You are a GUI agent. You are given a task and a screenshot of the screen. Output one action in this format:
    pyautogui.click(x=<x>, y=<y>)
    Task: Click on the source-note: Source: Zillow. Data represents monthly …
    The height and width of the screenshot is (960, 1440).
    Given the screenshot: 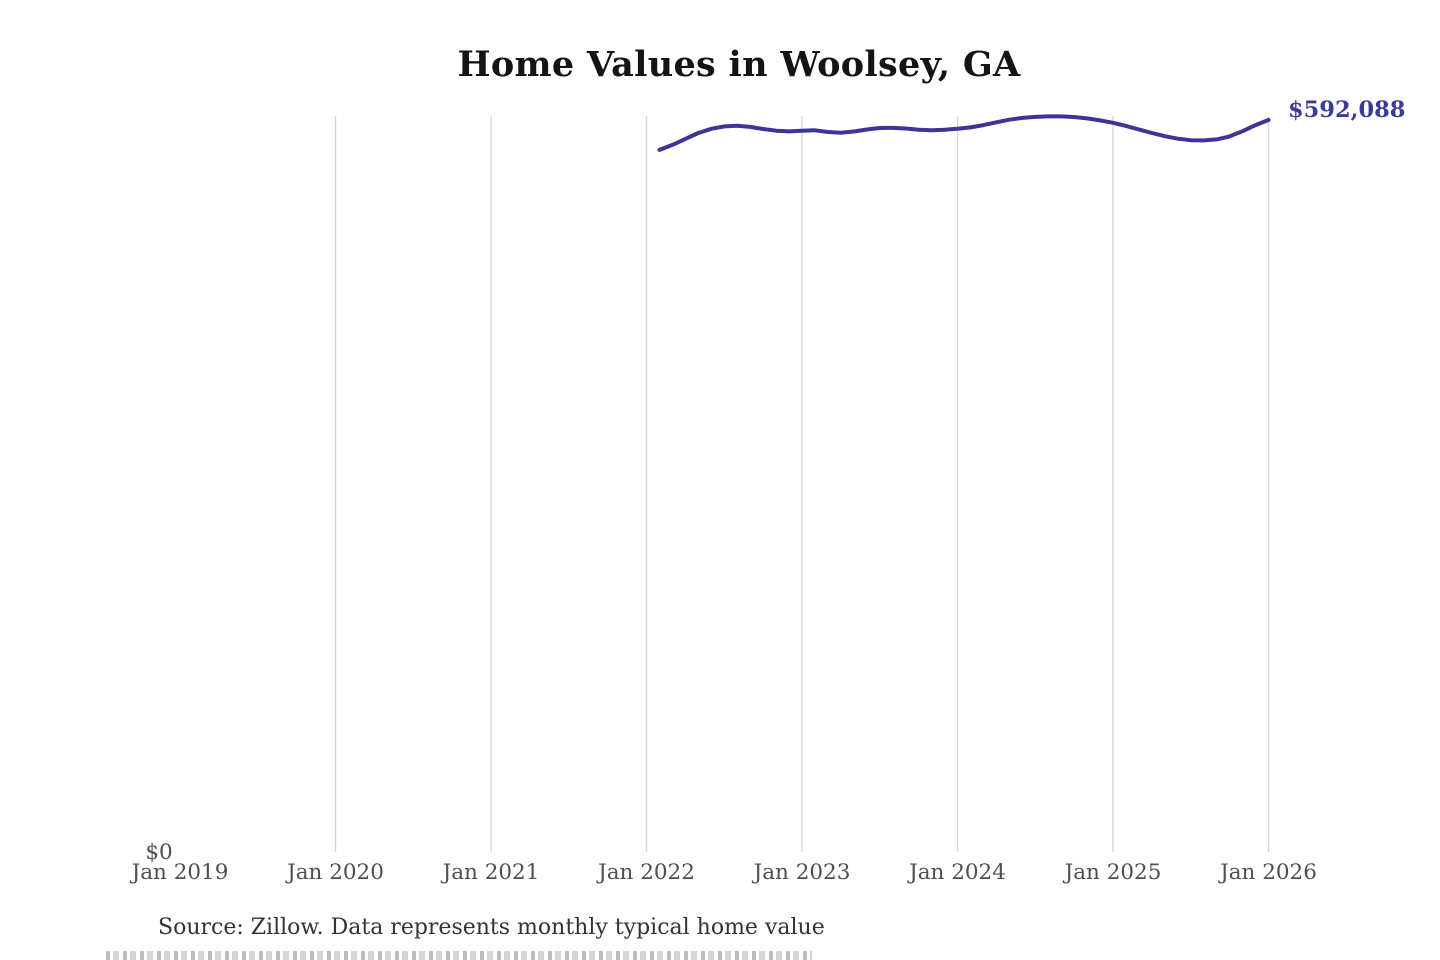 What is the action you would take?
    pyautogui.click(x=491, y=927)
    